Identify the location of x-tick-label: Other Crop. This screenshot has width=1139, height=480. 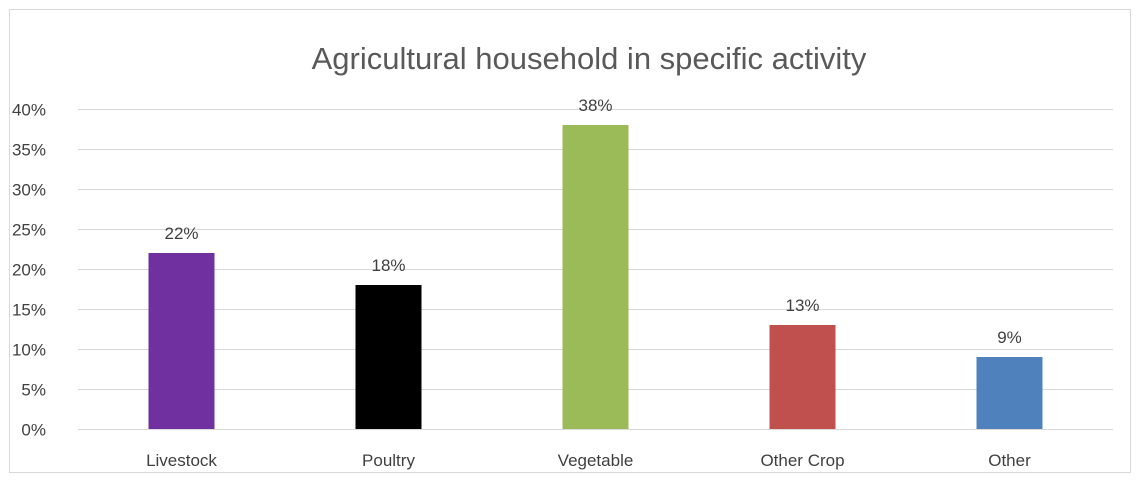
(802, 460).